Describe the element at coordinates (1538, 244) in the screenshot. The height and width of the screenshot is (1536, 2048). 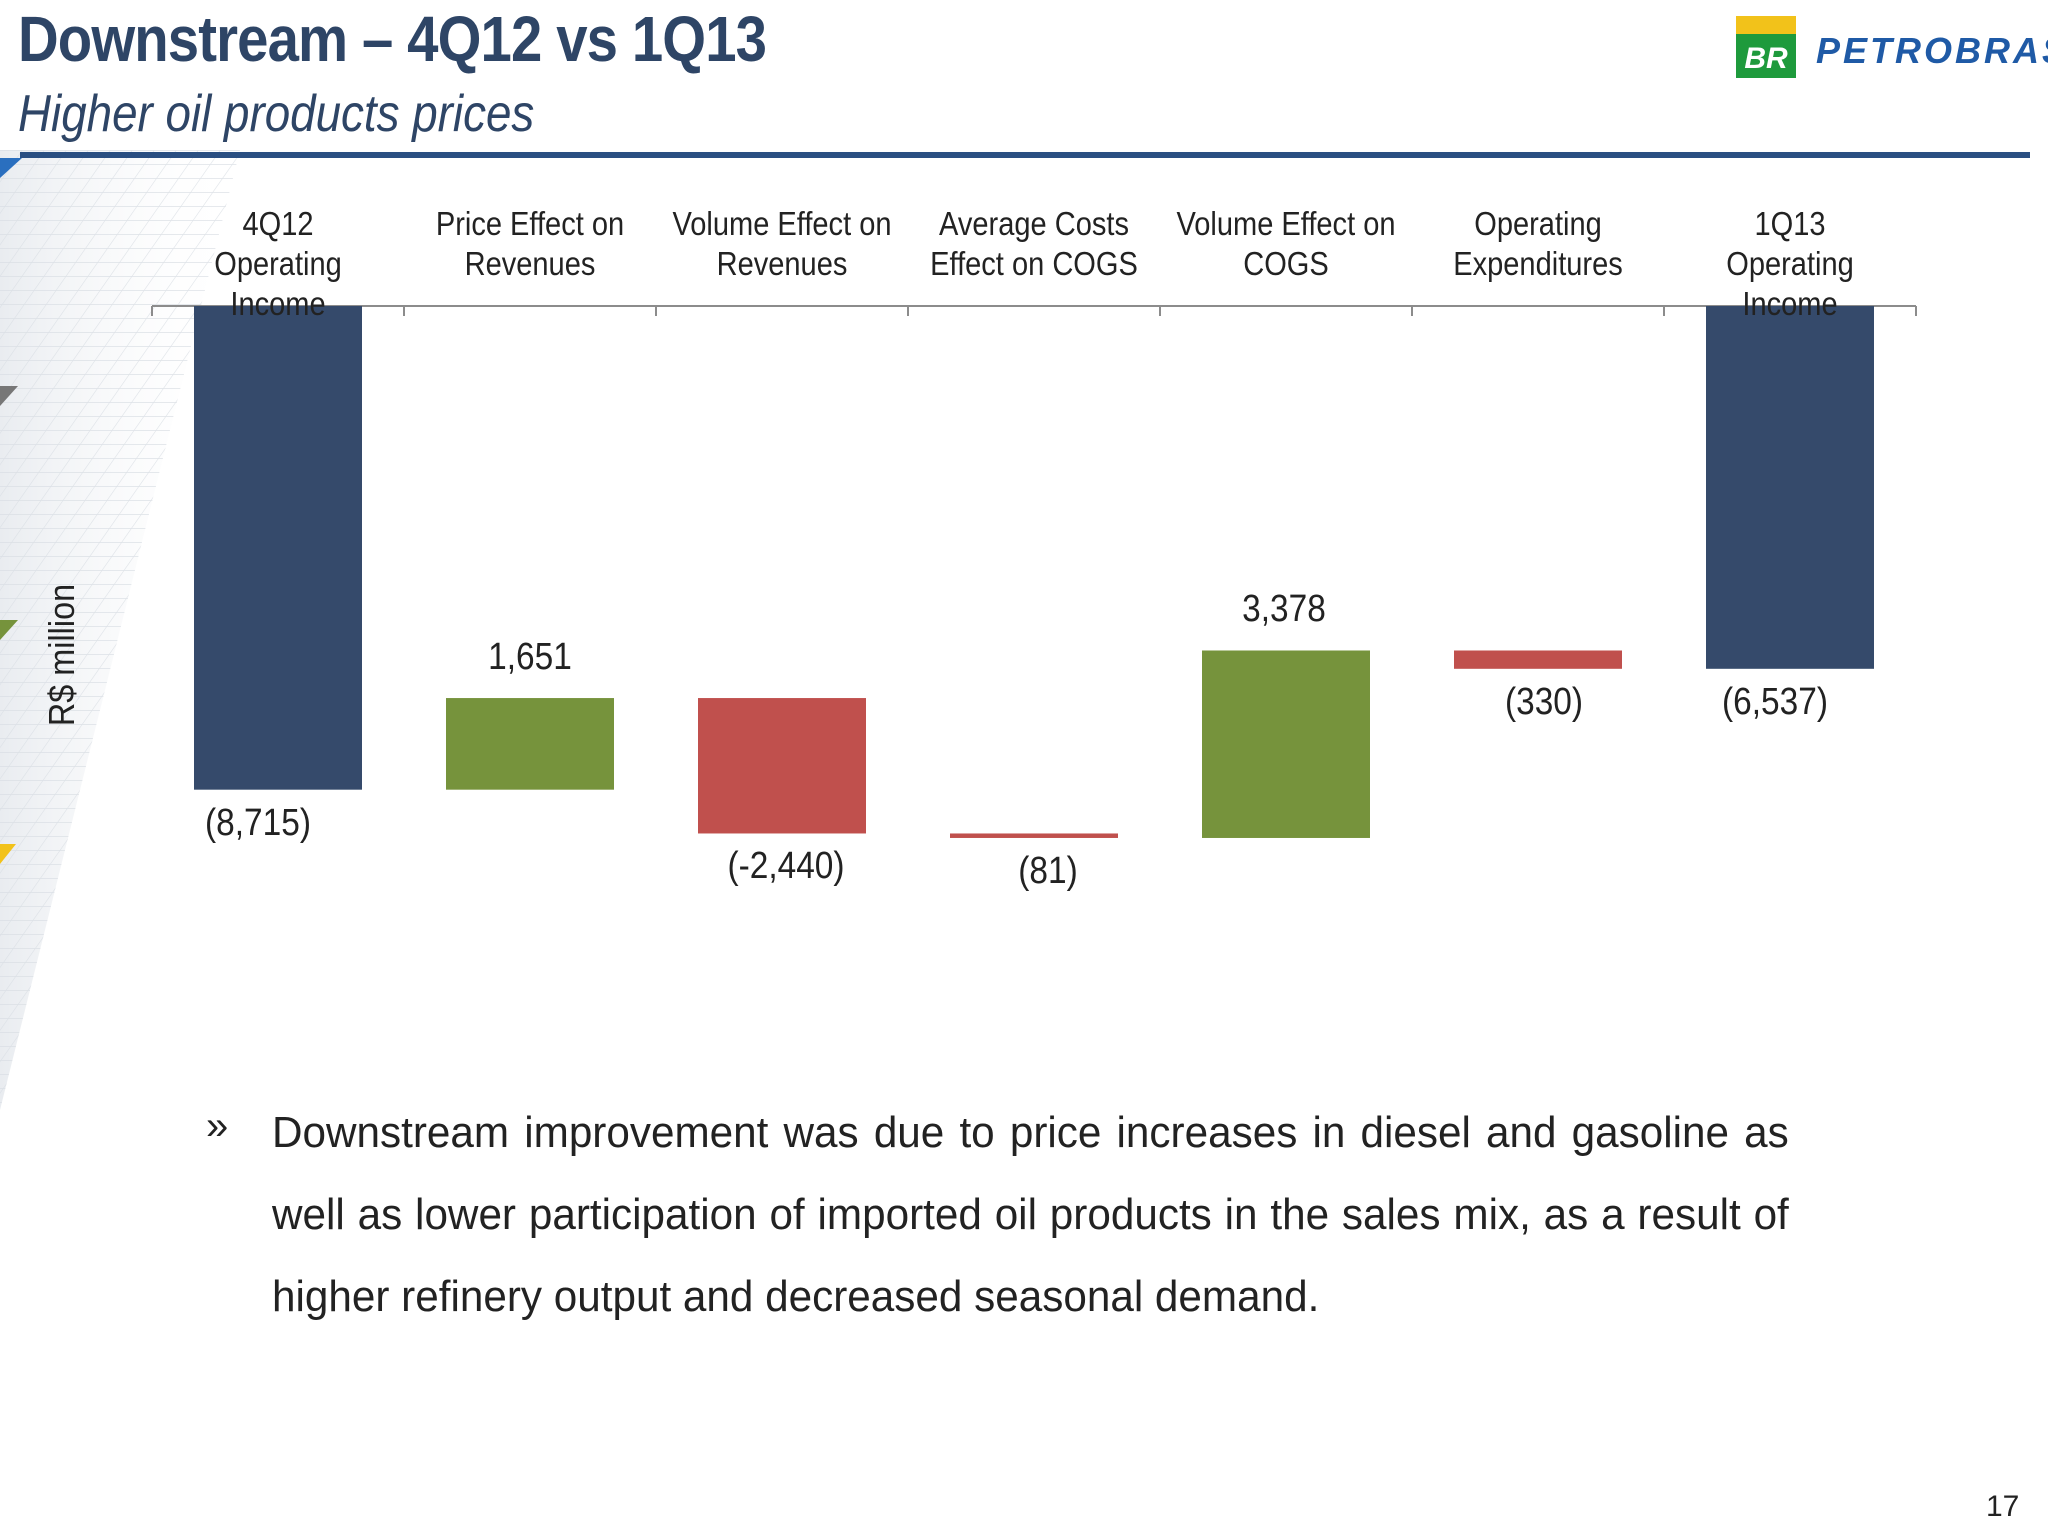
I see `category-label: Operating Expenditures` at that location.